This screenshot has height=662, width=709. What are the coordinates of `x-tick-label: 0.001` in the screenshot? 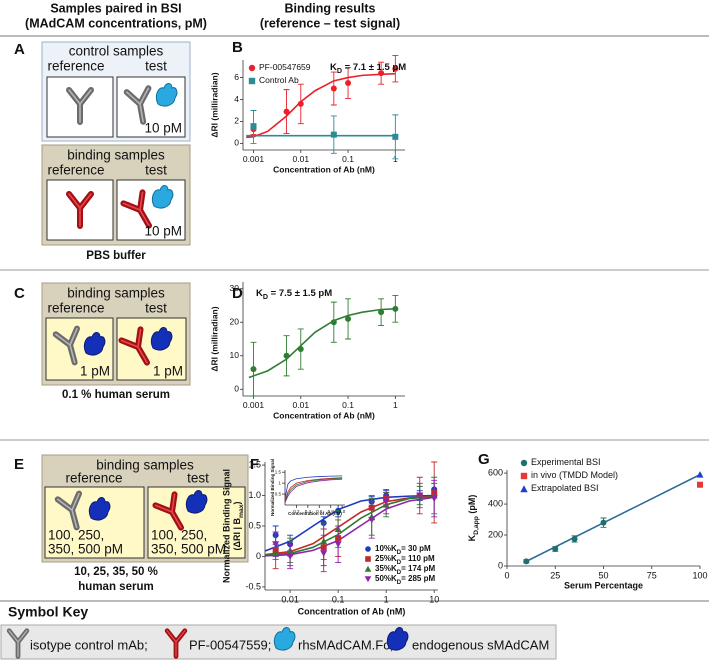 It's located at (254, 405).